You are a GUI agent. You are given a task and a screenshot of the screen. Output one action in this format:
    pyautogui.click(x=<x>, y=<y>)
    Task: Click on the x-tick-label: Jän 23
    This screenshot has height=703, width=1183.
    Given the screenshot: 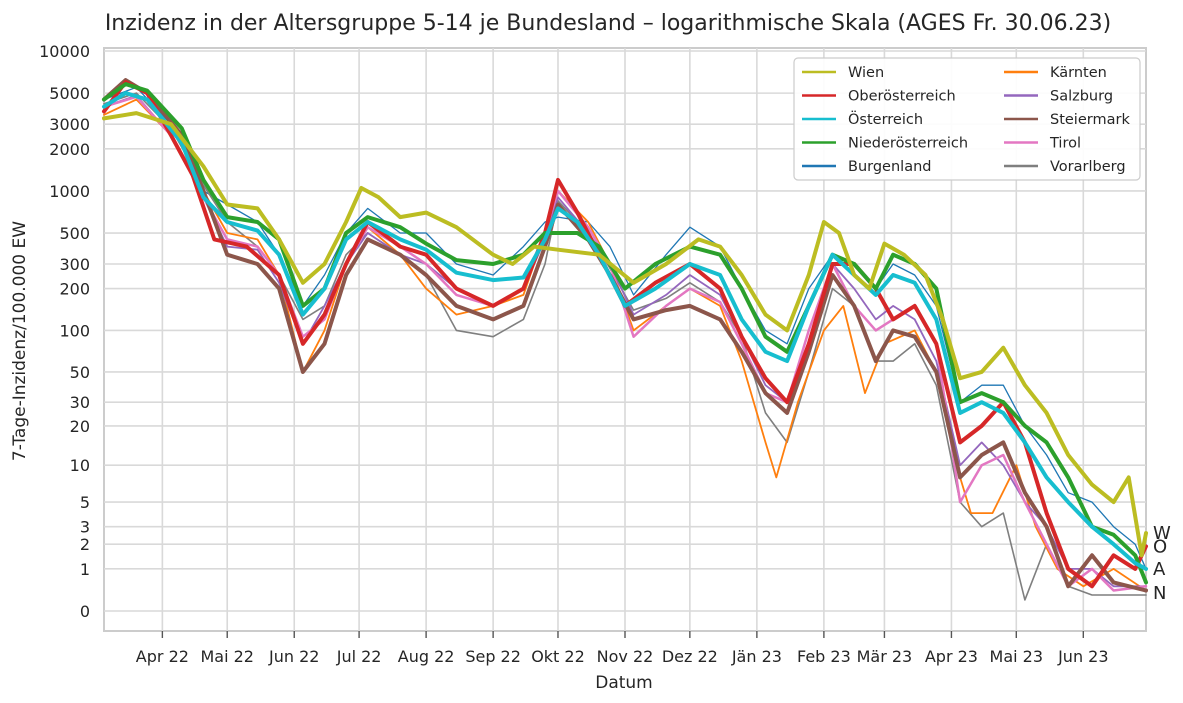 What is the action you would take?
    pyautogui.click(x=756, y=656)
    